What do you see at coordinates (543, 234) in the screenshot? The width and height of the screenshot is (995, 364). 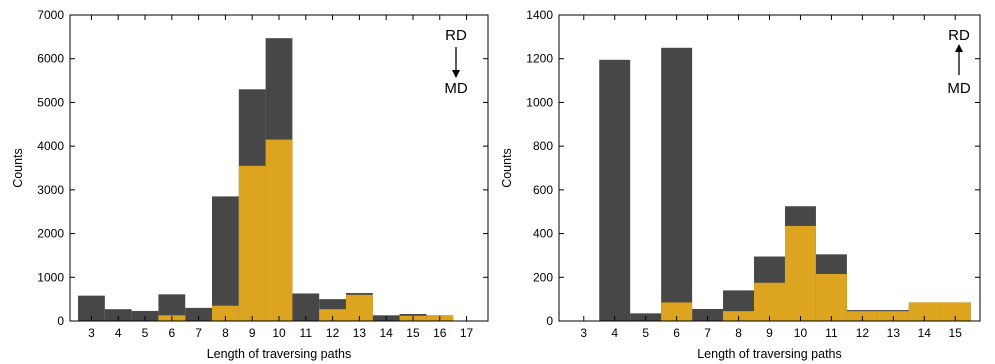 I see `y-tick-label: 400` at bounding box center [543, 234].